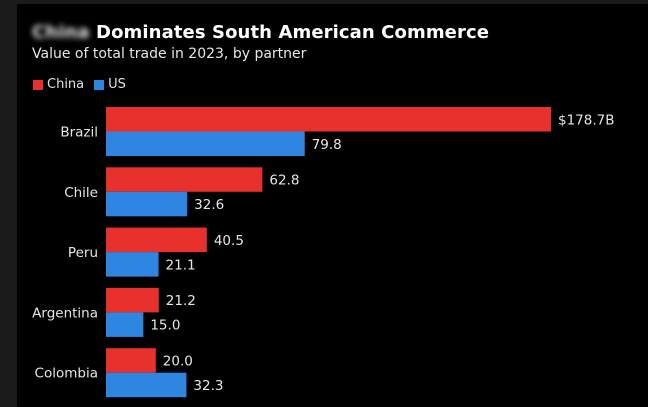 This screenshot has height=407, width=648. What do you see at coordinates (81, 193) in the screenshot?
I see `category-label-chile: Chile` at bounding box center [81, 193].